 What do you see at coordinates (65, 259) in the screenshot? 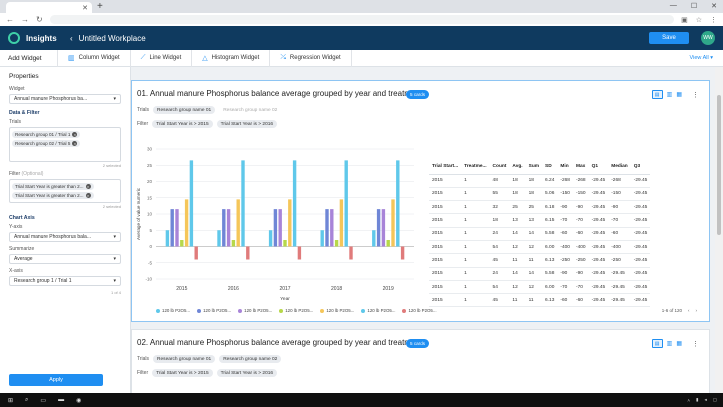
I see `summarize-select: Average ▾` at bounding box center [65, 259].